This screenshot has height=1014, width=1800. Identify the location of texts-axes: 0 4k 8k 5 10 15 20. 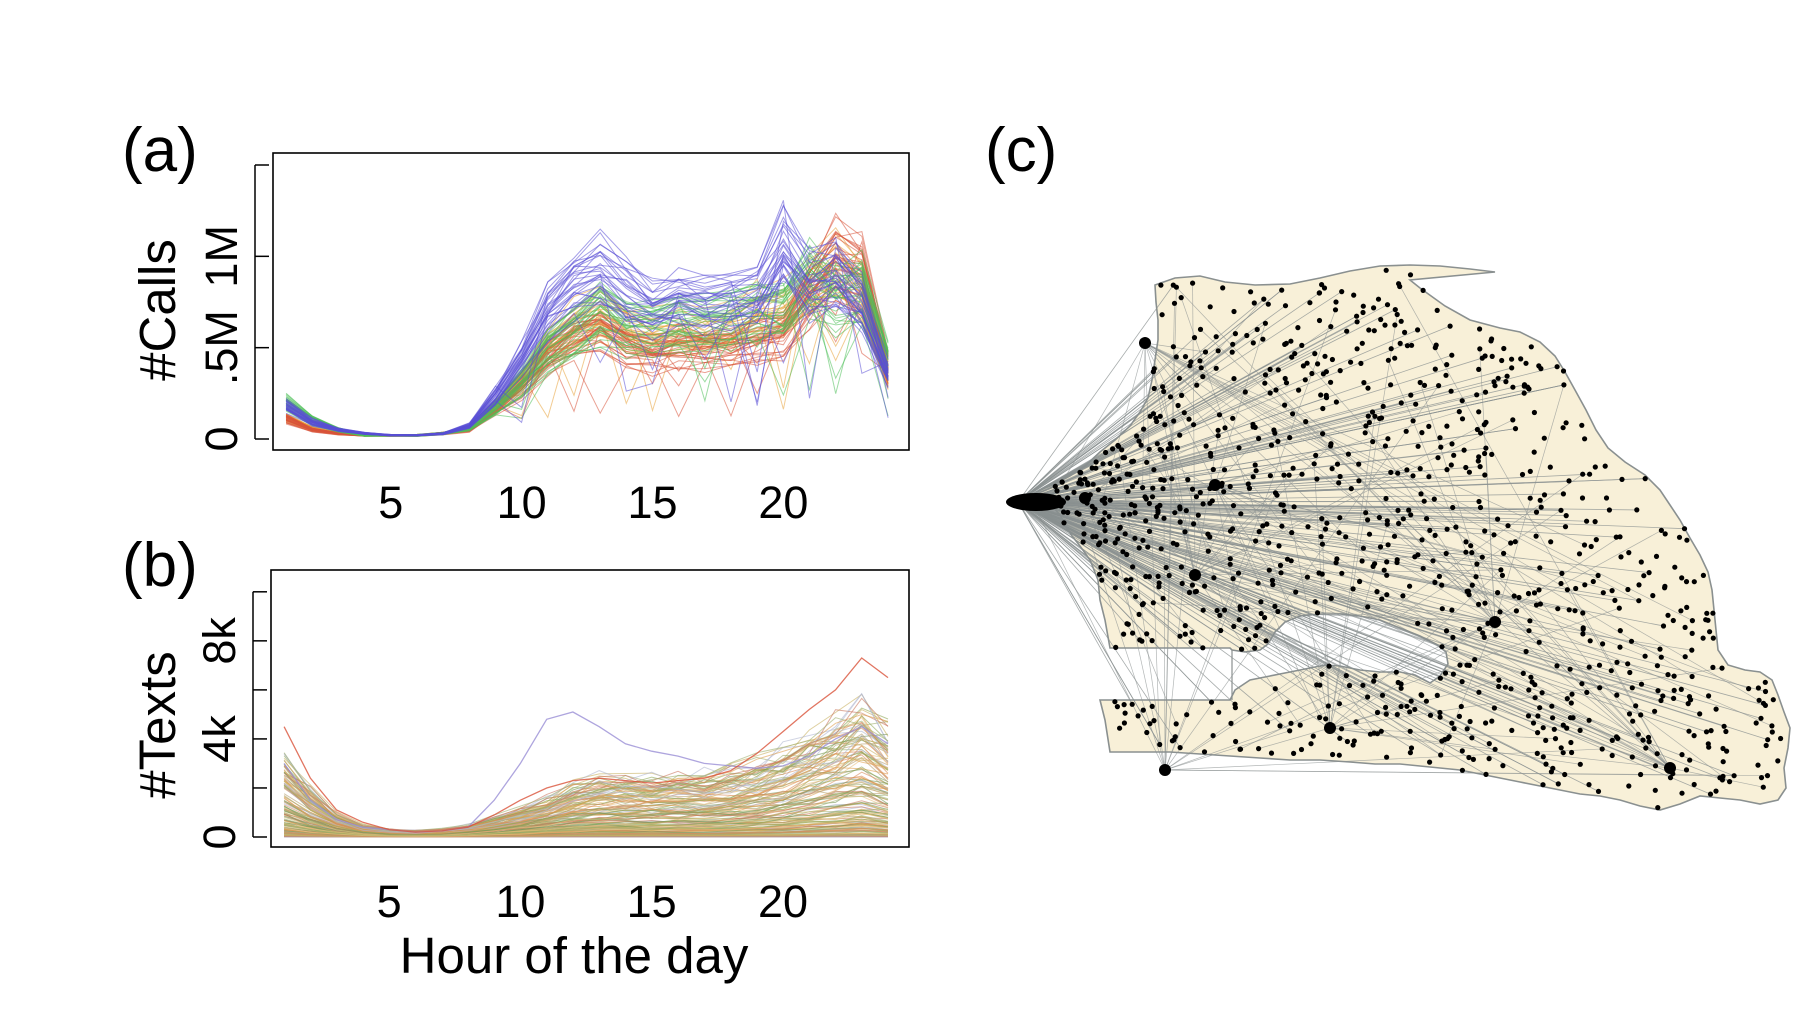
(501, 759).